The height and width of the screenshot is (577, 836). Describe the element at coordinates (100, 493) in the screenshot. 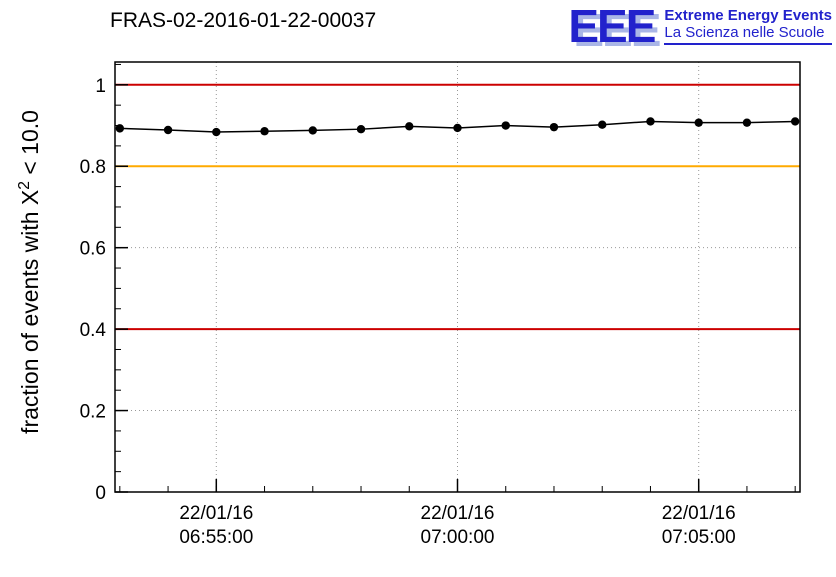

I see `y-tick-label: 0` at that location.